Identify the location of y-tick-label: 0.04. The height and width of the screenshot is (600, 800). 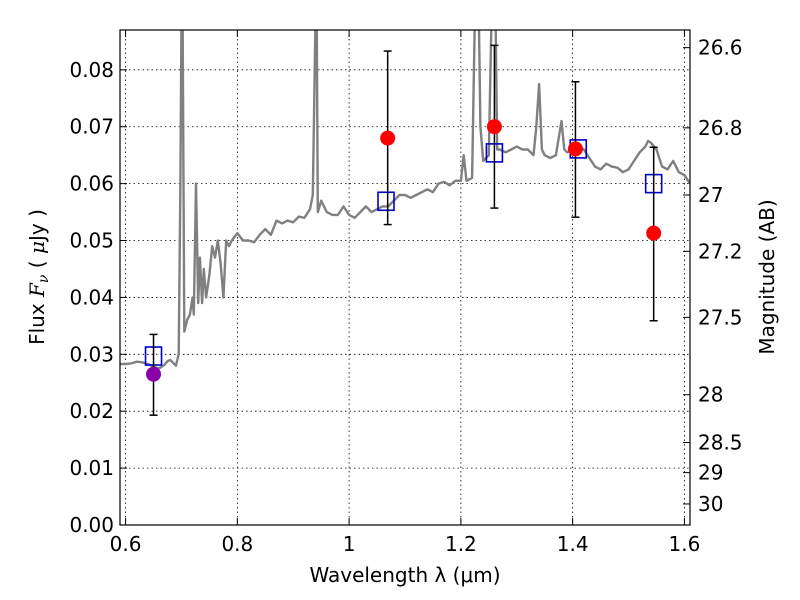
(91, 297).